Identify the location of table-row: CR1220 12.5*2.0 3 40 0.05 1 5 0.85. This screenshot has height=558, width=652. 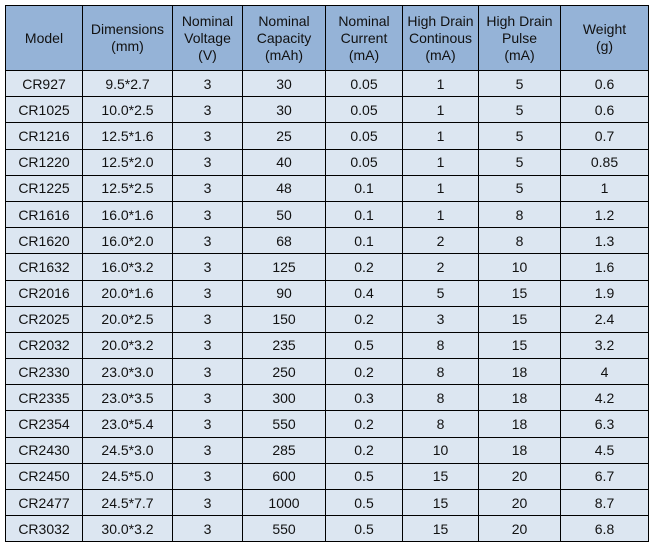
(327, 162).